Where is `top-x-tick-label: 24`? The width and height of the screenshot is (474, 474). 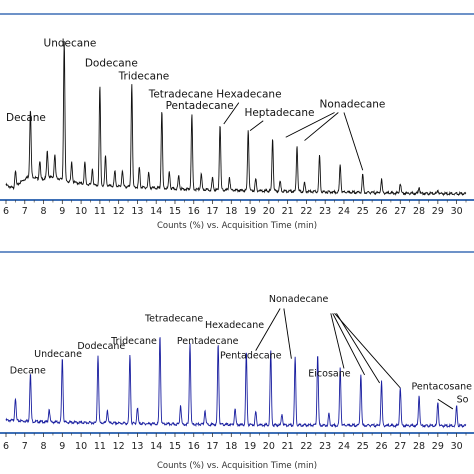 top-x-tick-label: 24 is located at coordinates (344, 211).